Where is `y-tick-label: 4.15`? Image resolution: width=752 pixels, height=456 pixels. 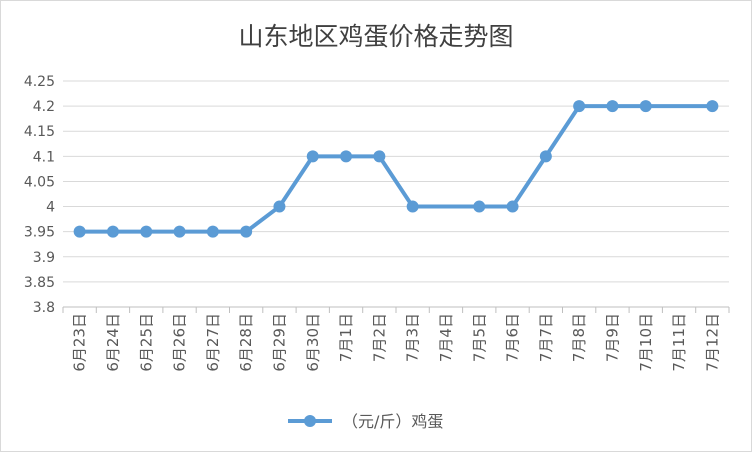
y-tick-label: 4.15 is located at coordinates (39, 132).